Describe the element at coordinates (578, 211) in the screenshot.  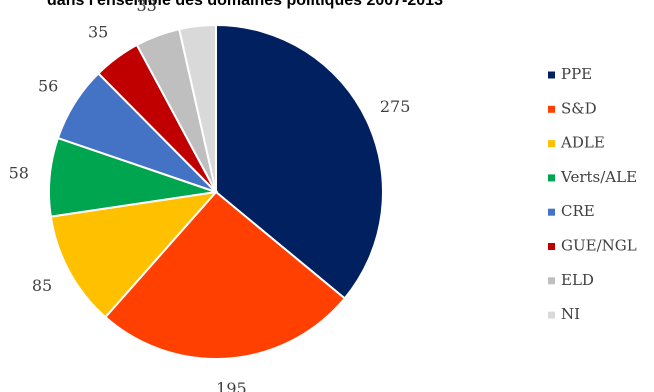
I see `legend-label: CRE` at that location.